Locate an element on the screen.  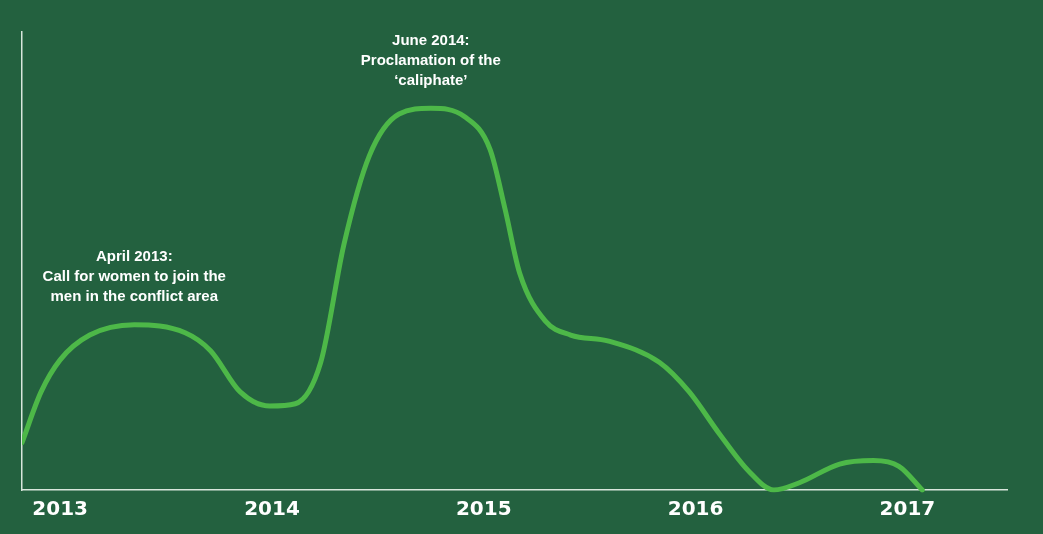
x-tick-label: 2017 is located at coordinates (907, 508).